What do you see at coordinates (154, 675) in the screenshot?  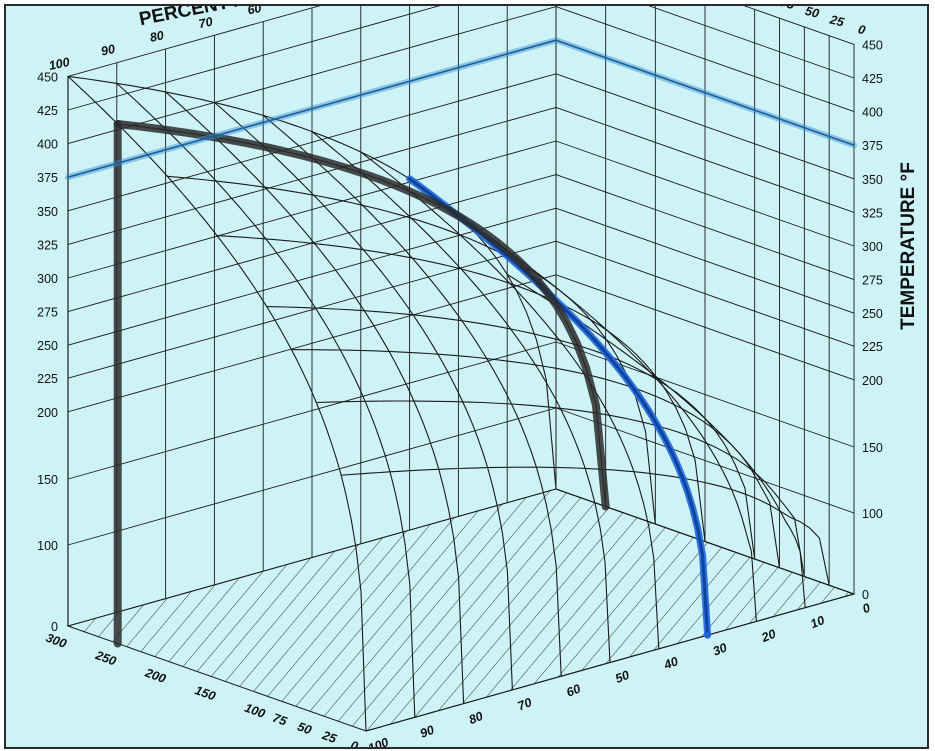 I see `tick-label-pressure-bottom: 200` at bounding box center [154, 675].